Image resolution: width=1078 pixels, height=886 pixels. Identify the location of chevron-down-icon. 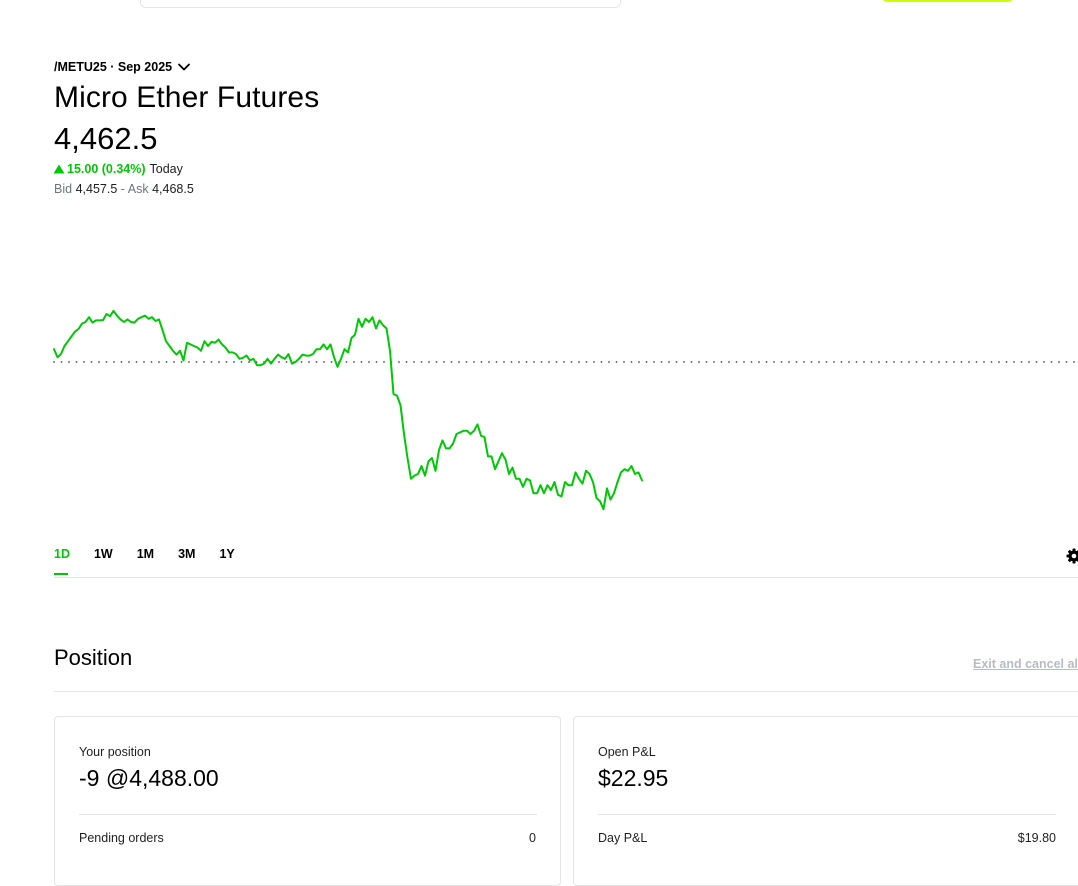
(184, 67).